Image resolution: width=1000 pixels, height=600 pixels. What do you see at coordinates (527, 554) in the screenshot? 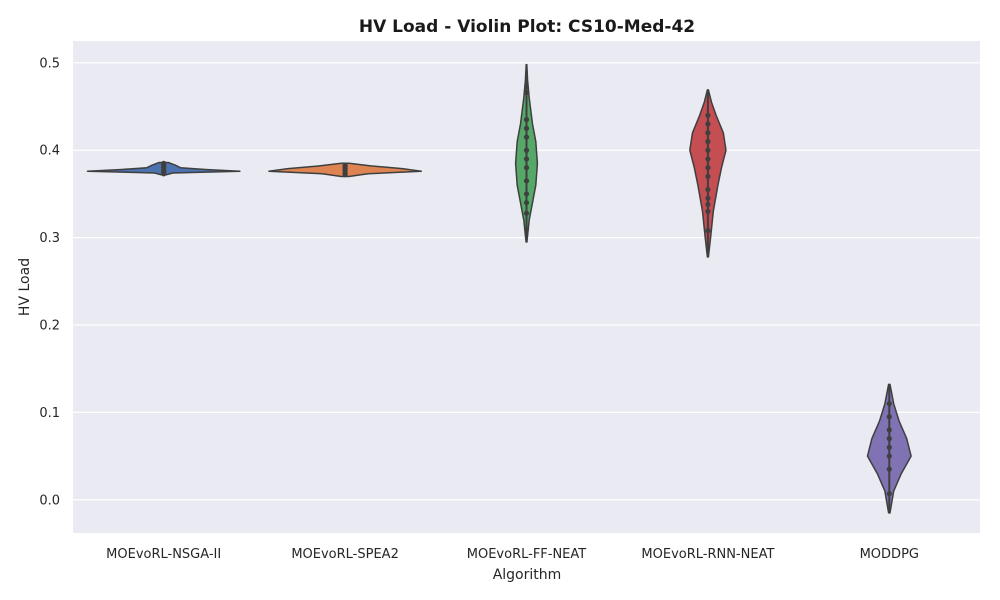
I see `x-tick-label: MOEvoRL-FF-NEAT` at bounding box center [527, 554].